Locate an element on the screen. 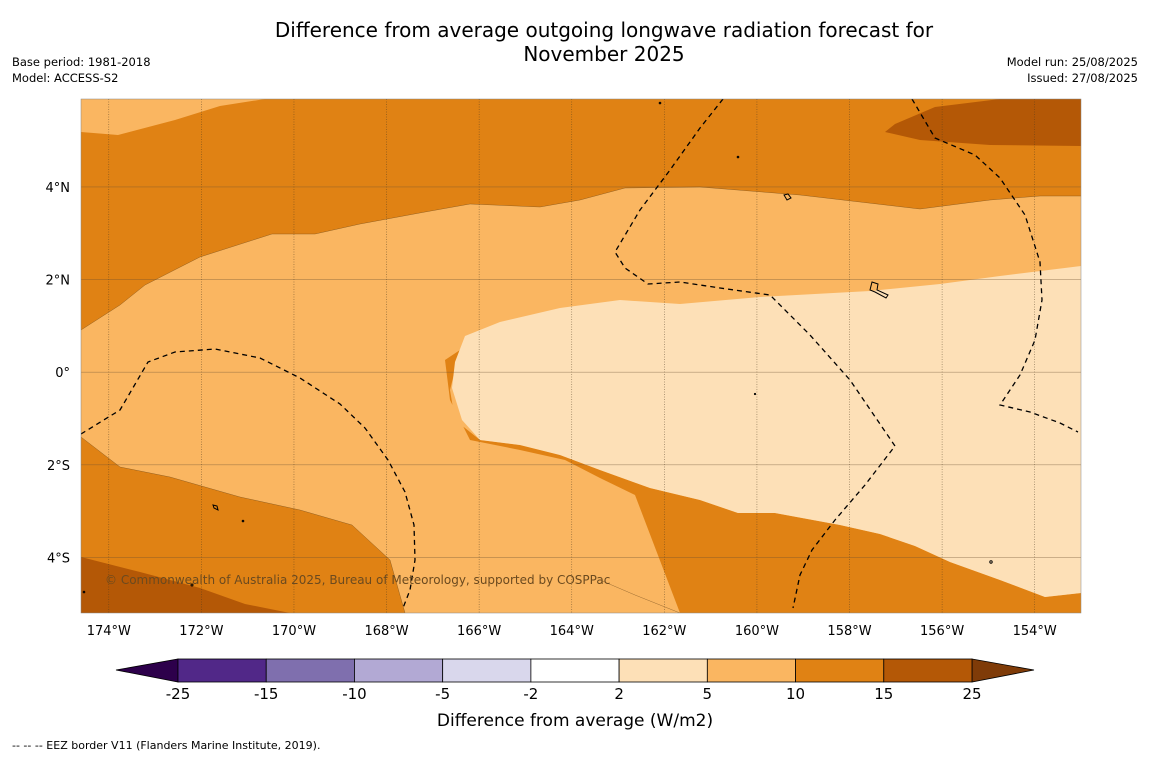 This screenshot has height=758, width=1150. colorbar-over-arrow is located at coordinates (1003, 670).